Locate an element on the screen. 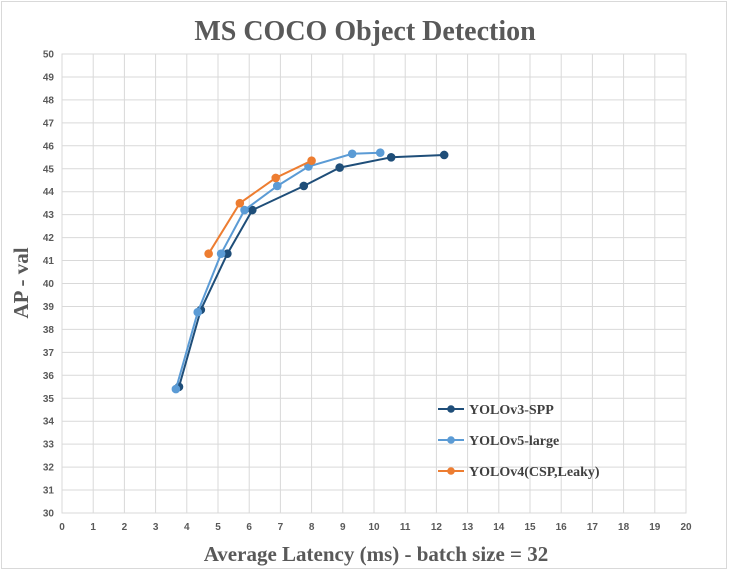 The image size is (730, 572). legend-label-yolov4-csp-leaky: YOLOv4(CSP,Leaky) is located at coordinates (534, 472).